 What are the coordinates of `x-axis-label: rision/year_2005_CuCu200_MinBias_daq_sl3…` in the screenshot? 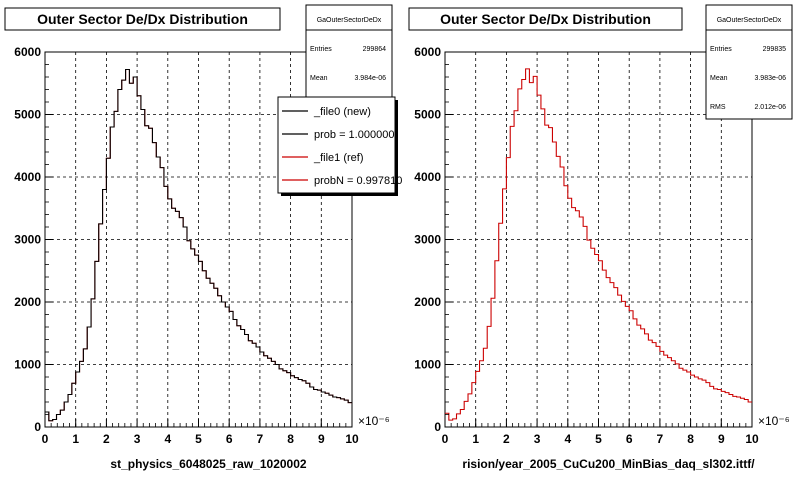 It's located at (608, 464).